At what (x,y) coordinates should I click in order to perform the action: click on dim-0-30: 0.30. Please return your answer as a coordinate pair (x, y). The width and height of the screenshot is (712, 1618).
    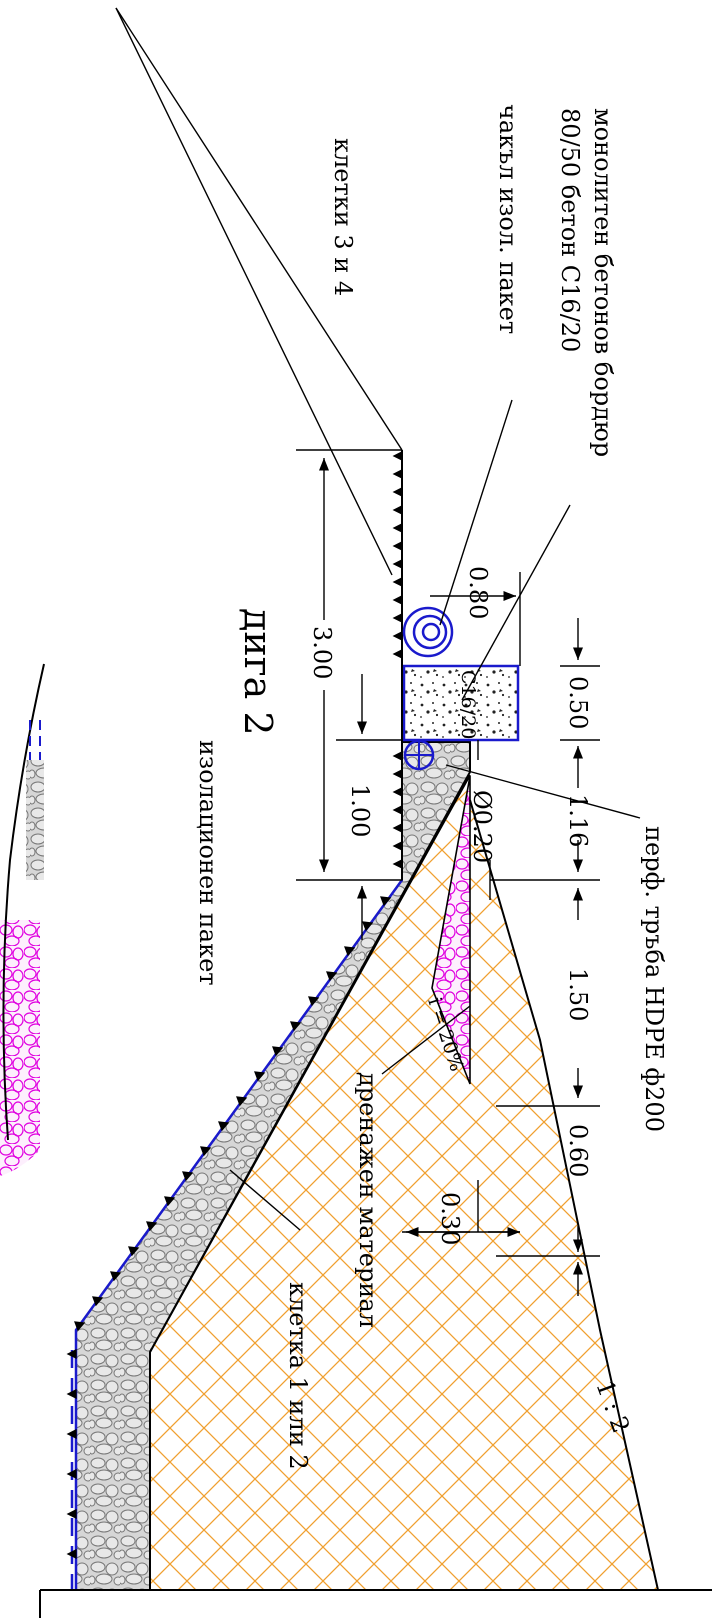
    Looking at the image, I should click on (450, 1218).